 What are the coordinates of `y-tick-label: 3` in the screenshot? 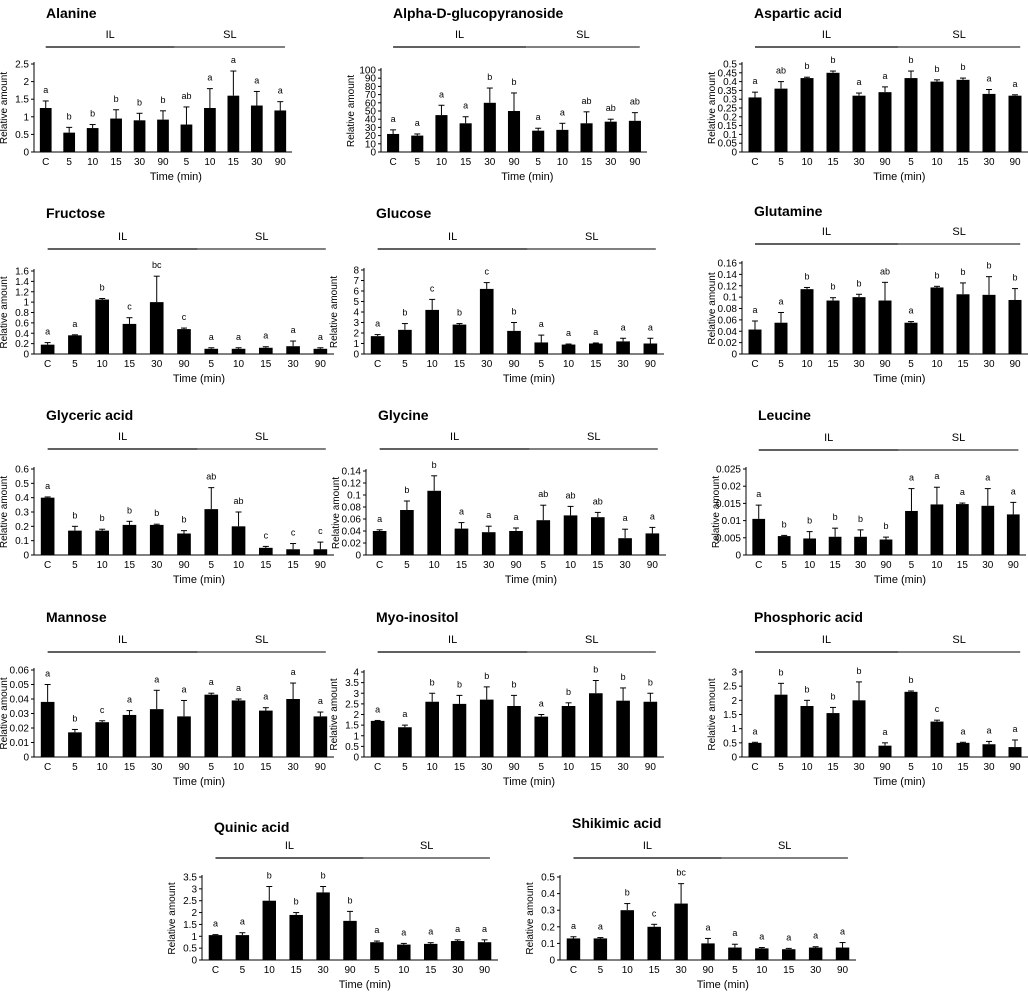 It's located at (194, 889).